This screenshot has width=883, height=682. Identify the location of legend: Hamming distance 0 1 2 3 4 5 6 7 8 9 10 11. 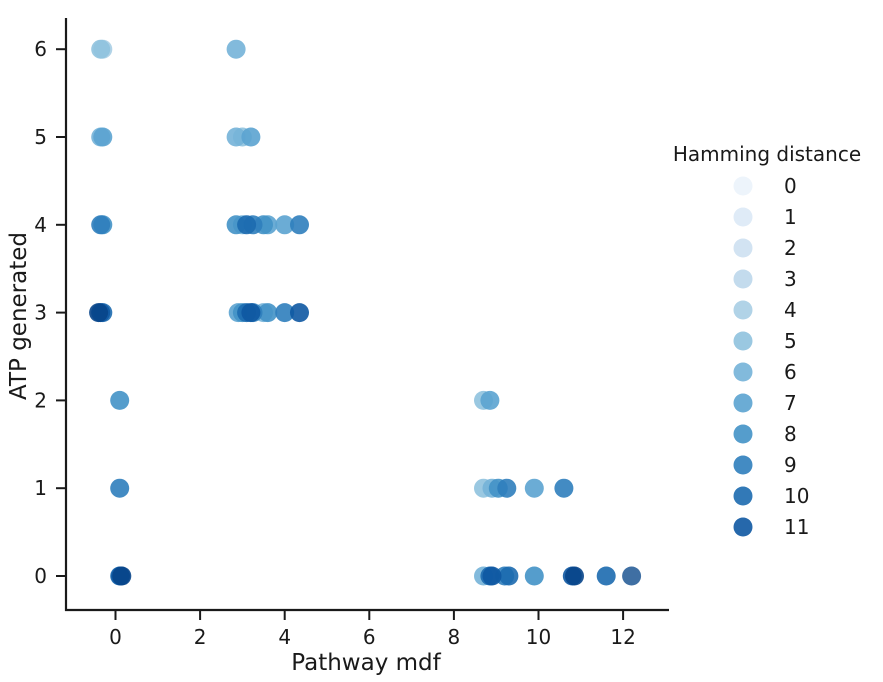
(767, 340).